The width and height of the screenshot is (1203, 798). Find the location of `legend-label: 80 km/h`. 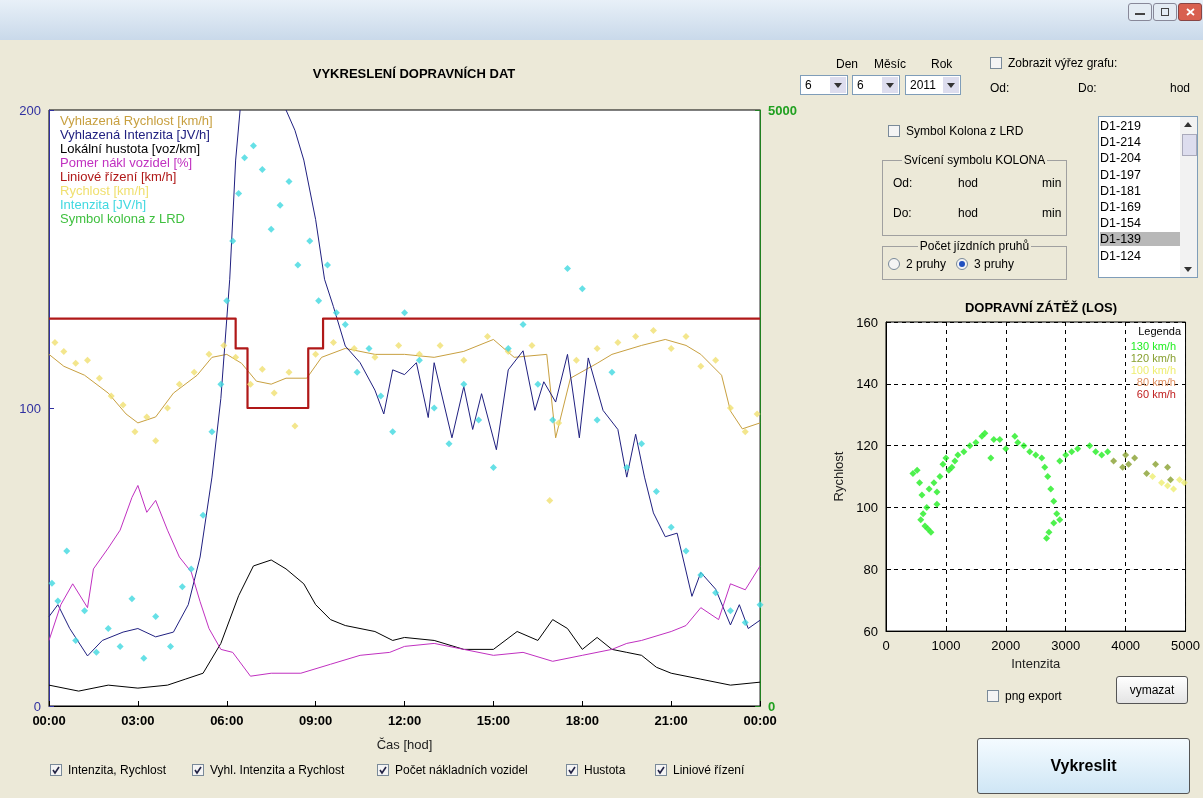

legend-label: 80 km/h is located at coordinates (1156, 381).